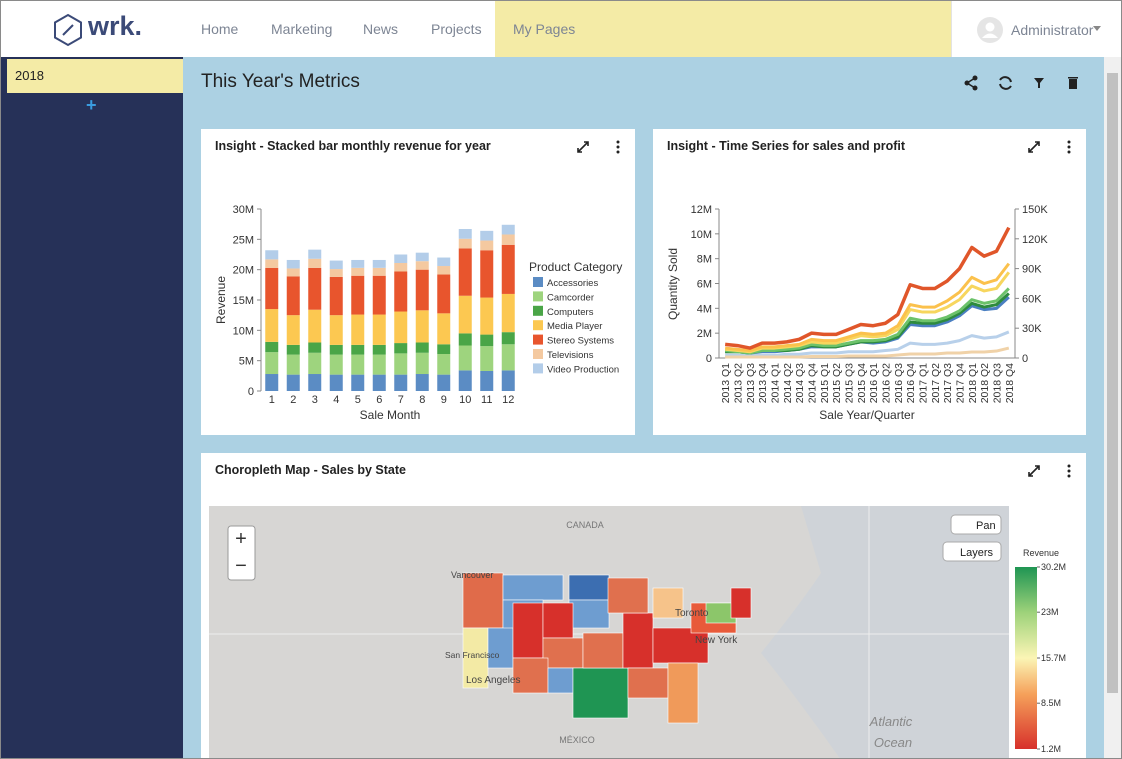 The width and height of the screenshot is (1122, 759). What do you see at coordinates (243, 301) in the screenshot?
I see `y-tick-label: 15M` at bounding box center [243, 301].